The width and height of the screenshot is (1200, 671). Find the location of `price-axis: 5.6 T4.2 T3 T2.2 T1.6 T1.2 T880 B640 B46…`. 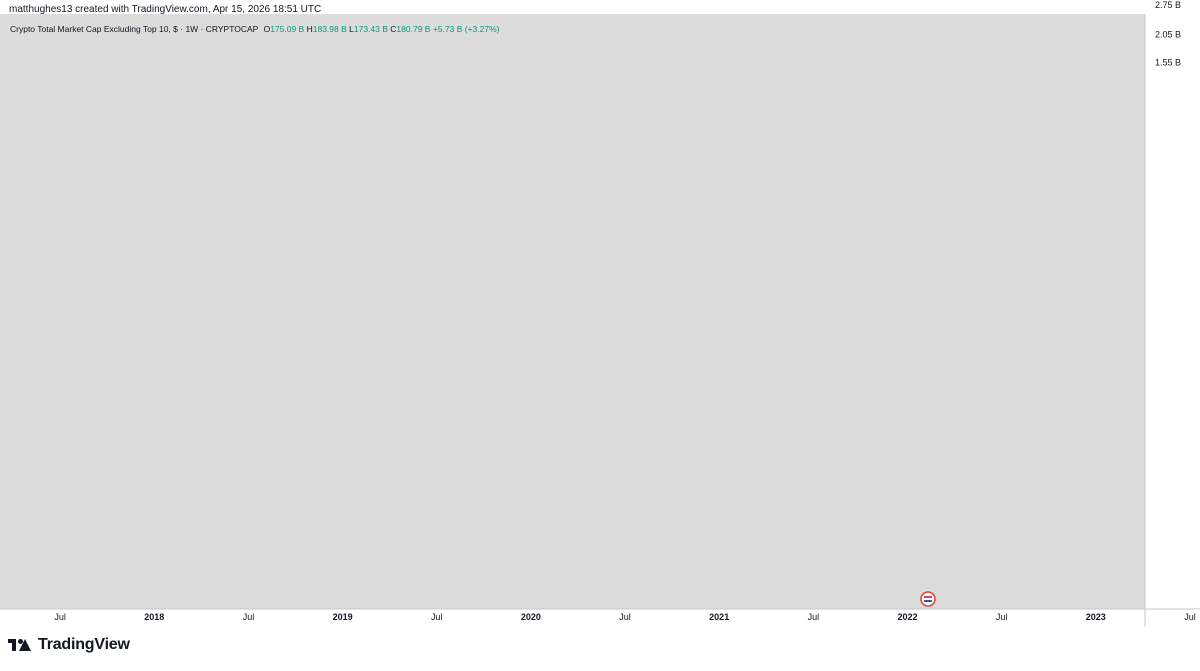

price-axis: 5.6 T4.2 T3 T2.2 T1.6 T1.2 T880 B640 B46… is located at coordinates (1168, 33).